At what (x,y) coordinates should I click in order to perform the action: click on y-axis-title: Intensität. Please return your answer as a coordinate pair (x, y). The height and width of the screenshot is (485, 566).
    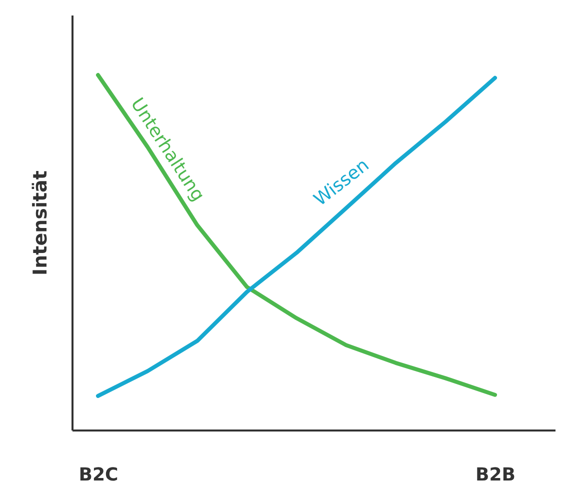
    Looking at the image, I should click on (41, 223).